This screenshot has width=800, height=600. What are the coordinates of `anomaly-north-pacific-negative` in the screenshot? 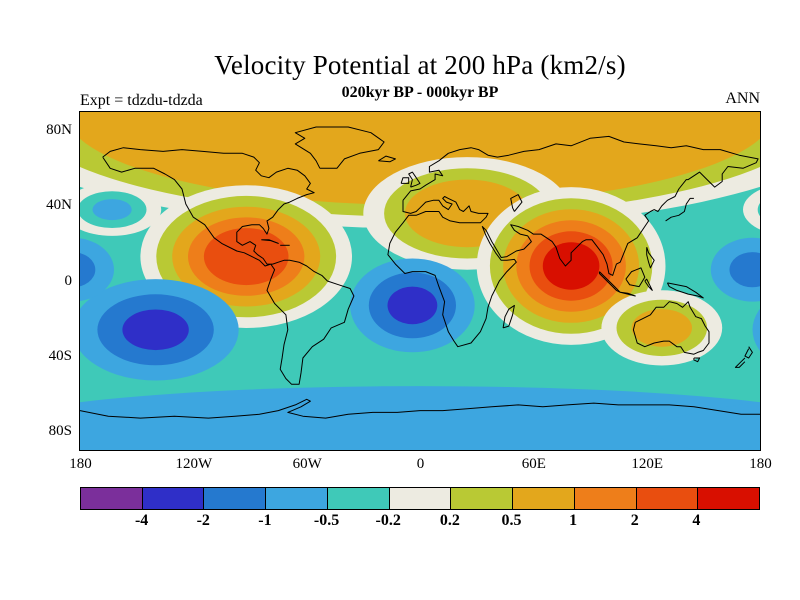 It's located at (420, 209).